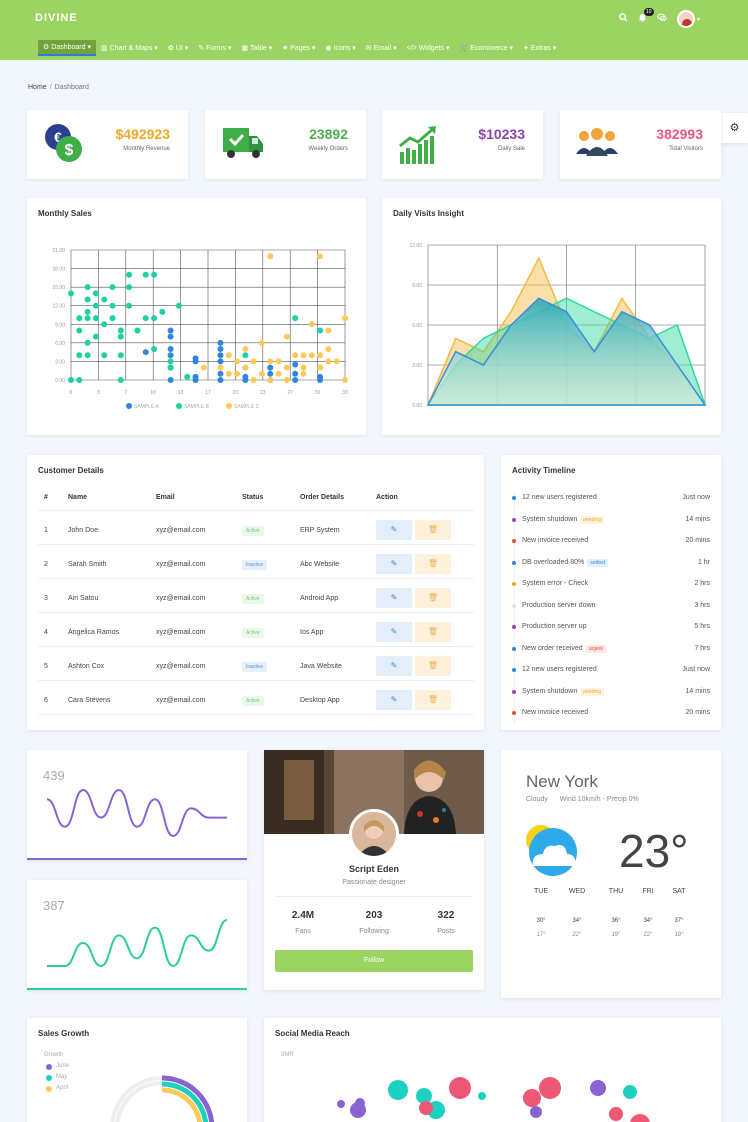 The image size is (748, 1122). What do you see at coordinates (178, 48) in the screenshot?
I see `nav-item-ui: ✿ UI ▾` at bounding box center [178, 48].